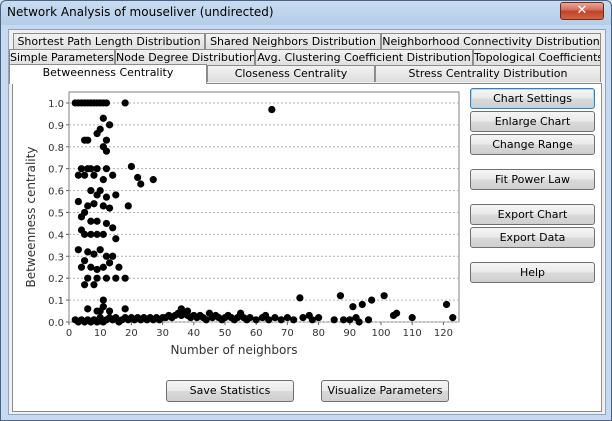 The image size is (612, 421). I want to click on y-tick-label: 0.7, so click(56, 170).